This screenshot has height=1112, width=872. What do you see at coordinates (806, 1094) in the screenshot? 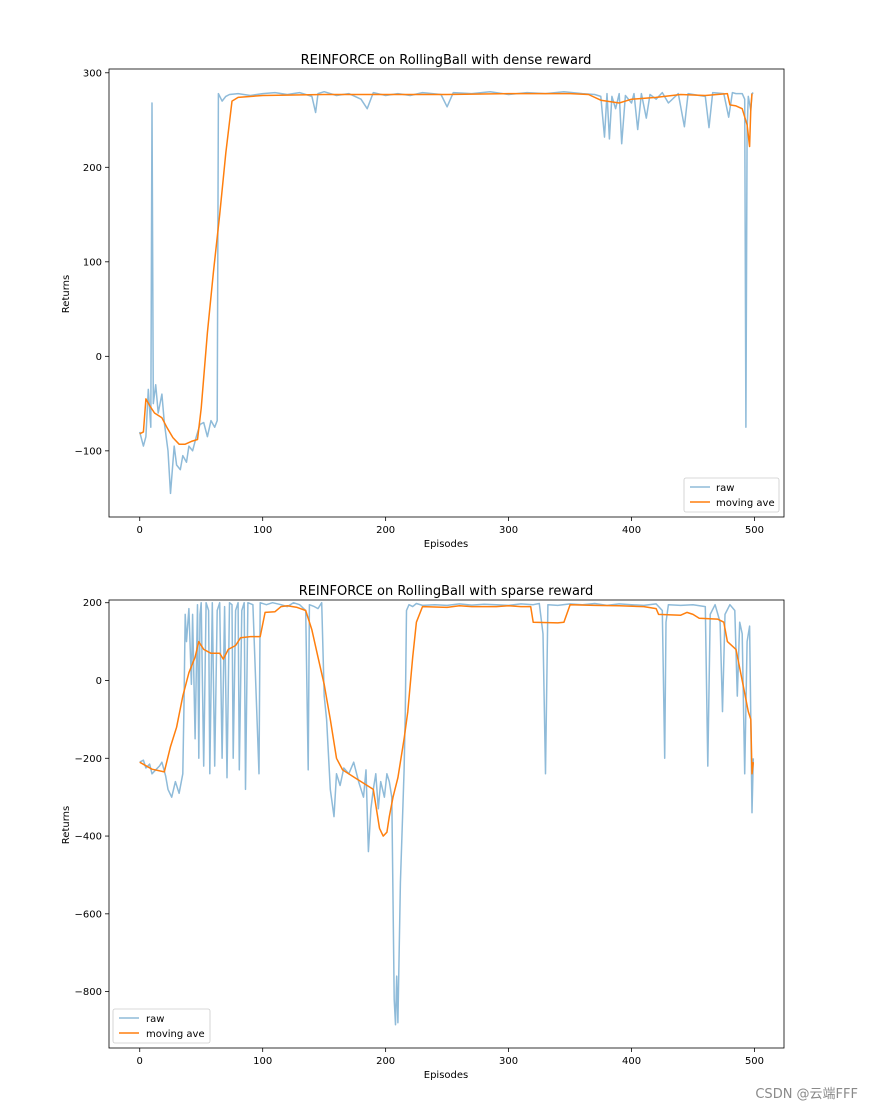
I see `watermark: CSDN @云端FFF` at bounding box center [806, 1094].